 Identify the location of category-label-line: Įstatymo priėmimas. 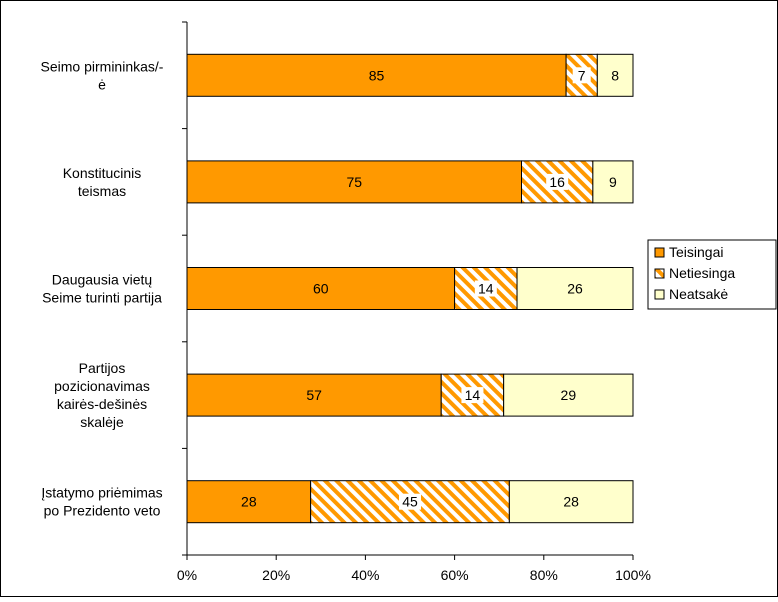
(101, 493).